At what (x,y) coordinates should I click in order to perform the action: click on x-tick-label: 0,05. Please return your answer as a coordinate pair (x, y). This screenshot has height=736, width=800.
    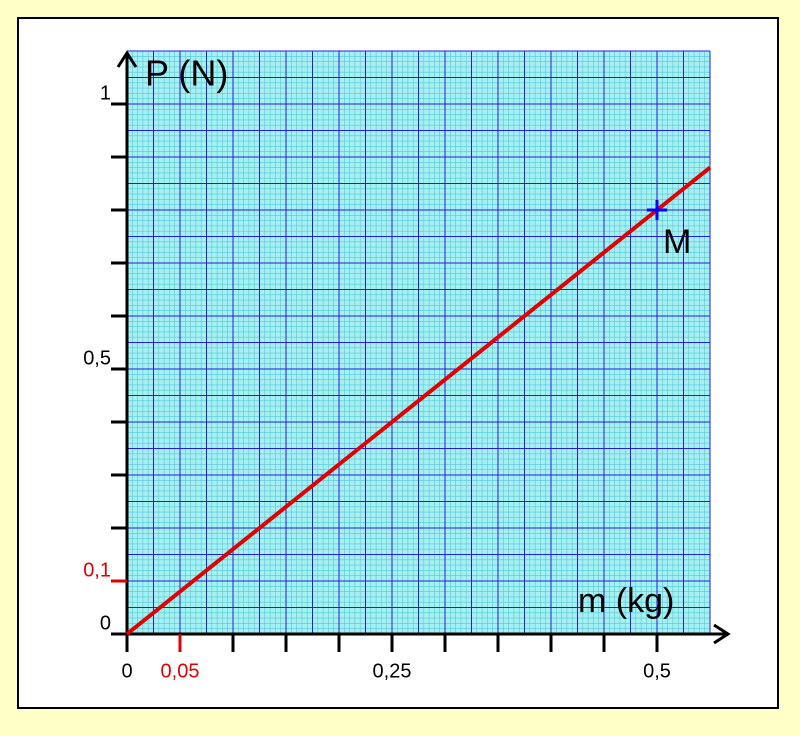
    Looking at the image, I should click on (180, 671).